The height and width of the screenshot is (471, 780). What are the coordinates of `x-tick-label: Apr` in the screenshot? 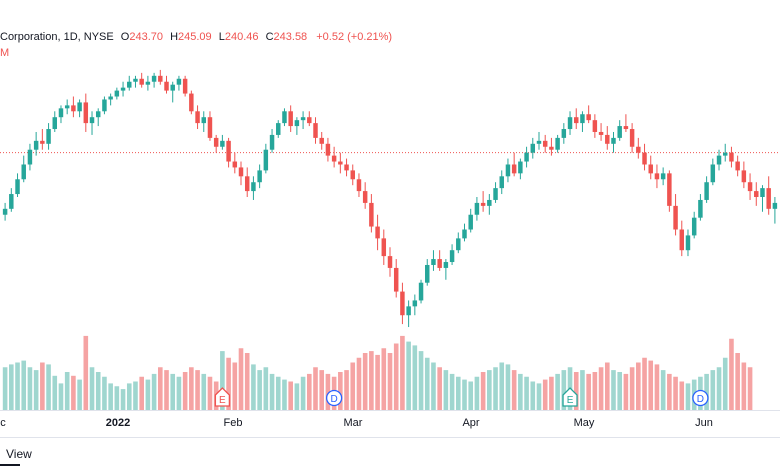 It's located at (471, 423).